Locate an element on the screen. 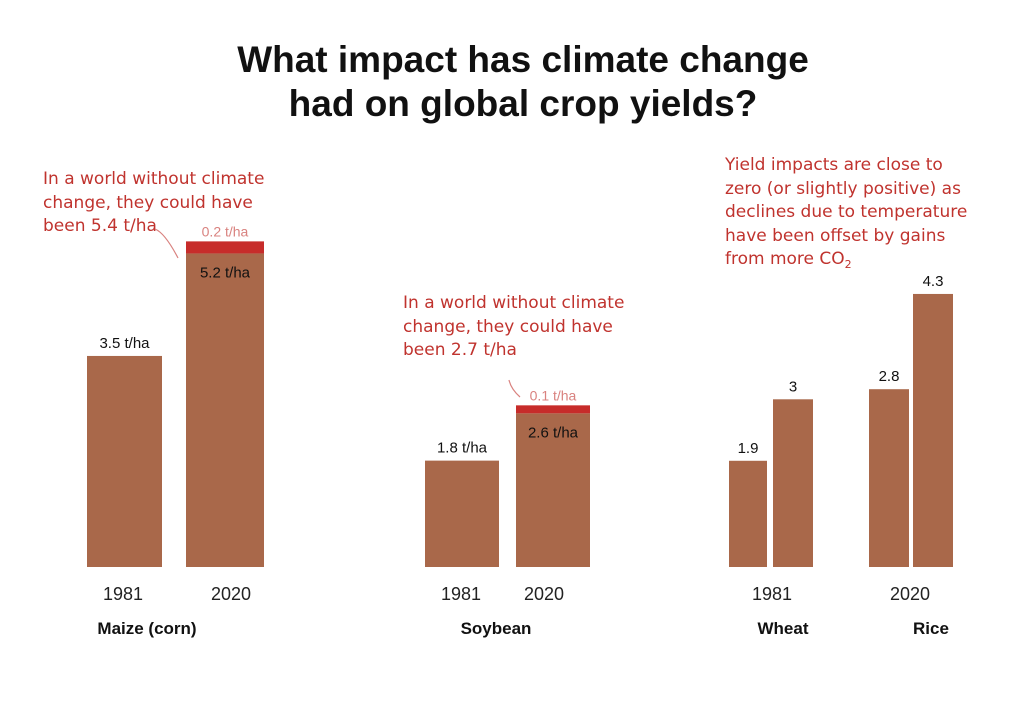 The image size is (1024, 704). soybean-loss-label: 0.1 t/ha is located at coordinates (553, 395).